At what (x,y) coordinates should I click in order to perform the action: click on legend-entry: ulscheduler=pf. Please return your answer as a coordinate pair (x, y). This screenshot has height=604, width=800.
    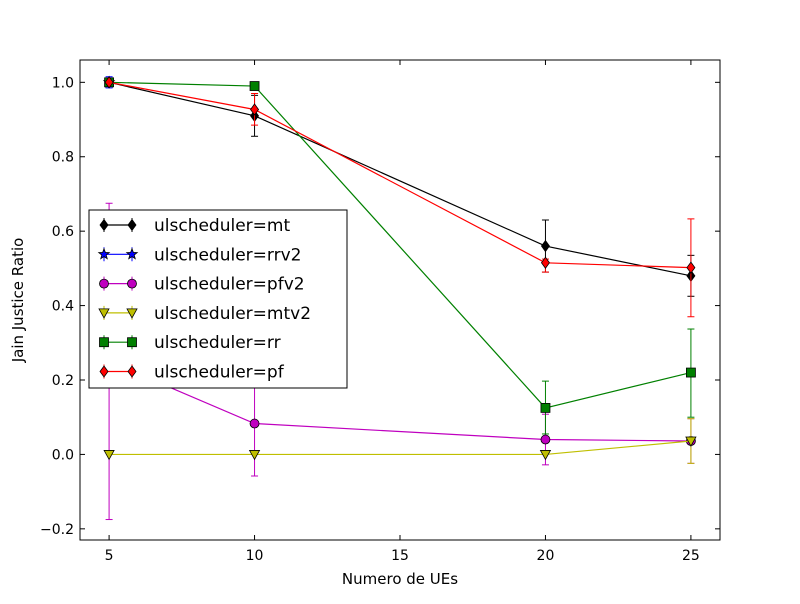
    Looking at the image, I should click on (192, 373).